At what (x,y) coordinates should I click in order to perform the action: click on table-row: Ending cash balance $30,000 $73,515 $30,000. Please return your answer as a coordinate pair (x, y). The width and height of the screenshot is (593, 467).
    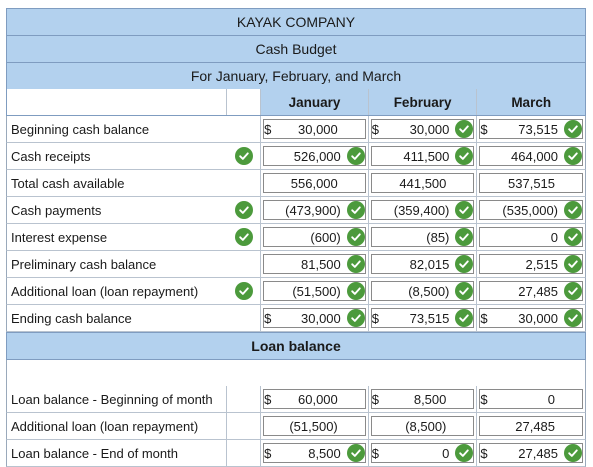
    Looking at the image, I should click on (296, 318).